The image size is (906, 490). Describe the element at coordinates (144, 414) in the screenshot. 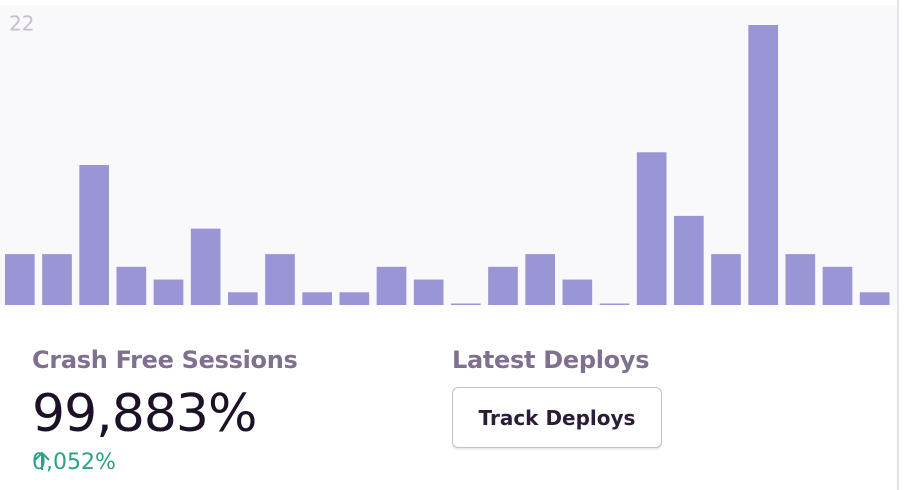

I see `crash-free-value: 99,883%` at that location.